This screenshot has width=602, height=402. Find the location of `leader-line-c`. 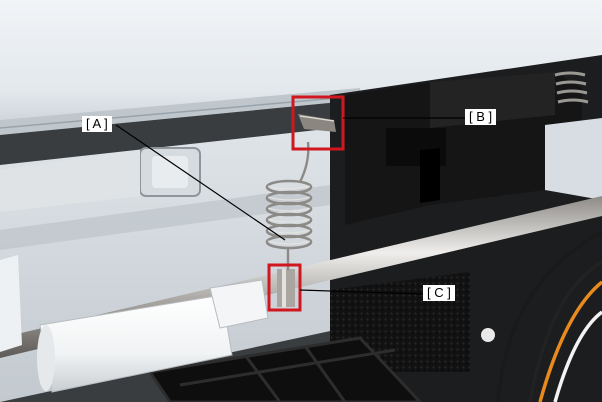

leader-line-c is located at coordinates (361, 292).